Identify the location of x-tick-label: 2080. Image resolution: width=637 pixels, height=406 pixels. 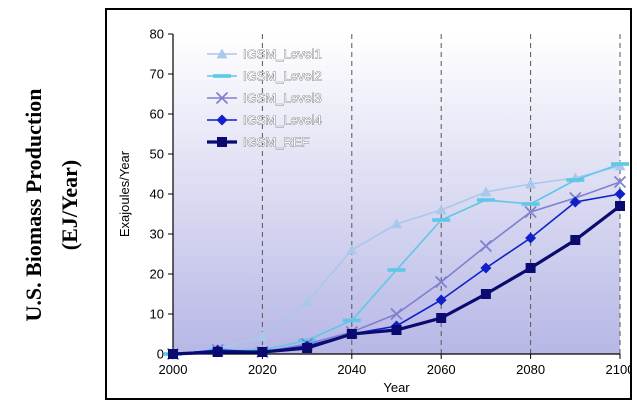
(530, 369).